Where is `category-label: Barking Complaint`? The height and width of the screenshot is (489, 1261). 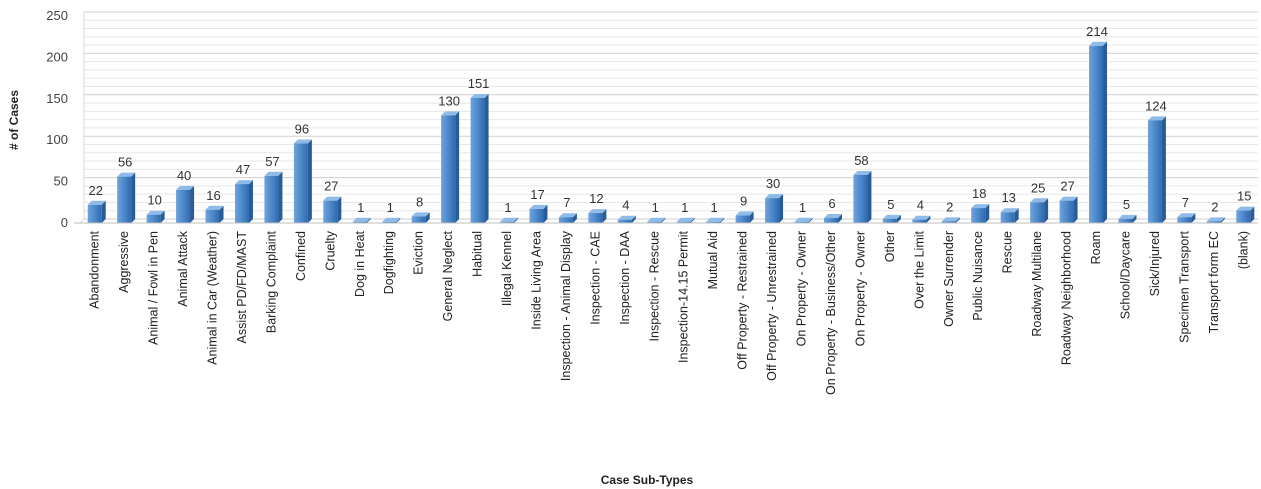 category-label: Barking Complaint is located at coordinates (271, 281).